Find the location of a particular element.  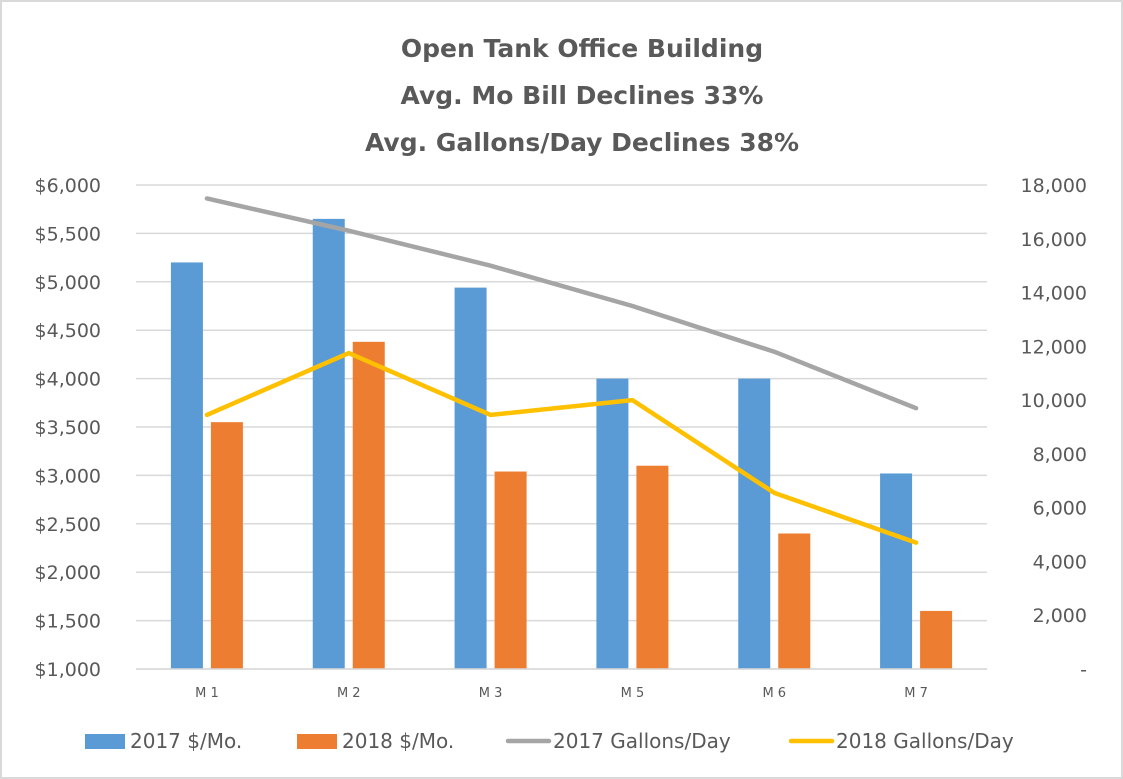

left-axis-tick-label: $1,500 is located at coordinates (68, 622).